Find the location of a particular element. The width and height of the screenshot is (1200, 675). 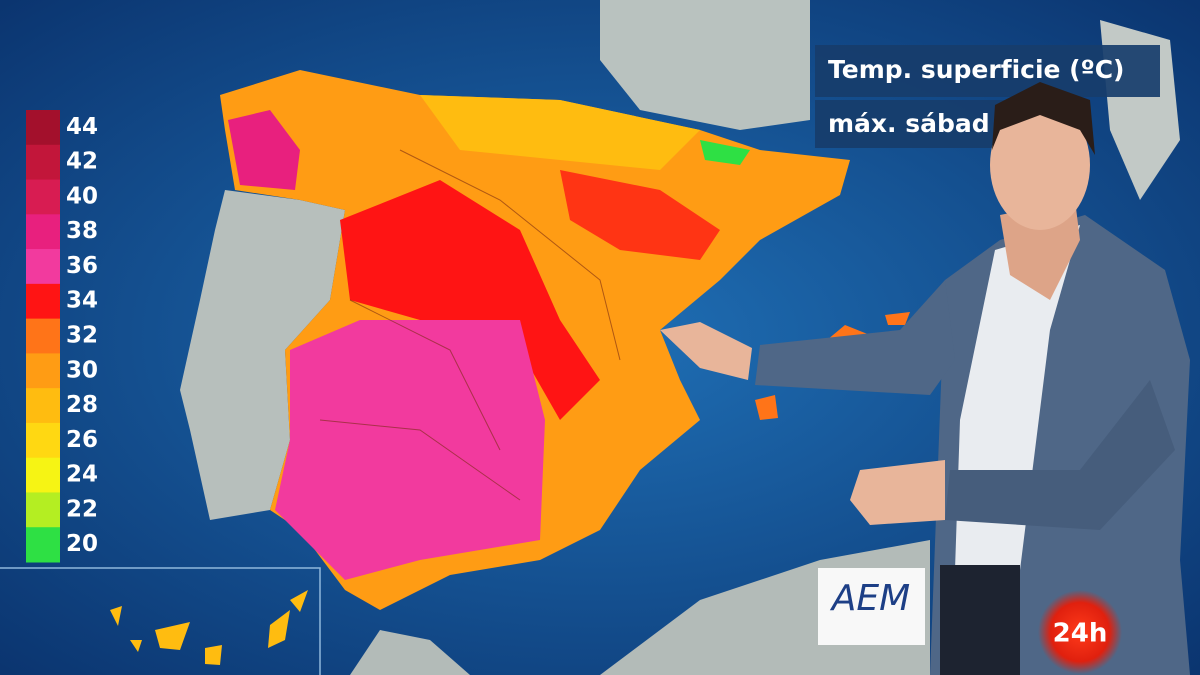

presenter-left-hand is located at coordinates (897, 492).